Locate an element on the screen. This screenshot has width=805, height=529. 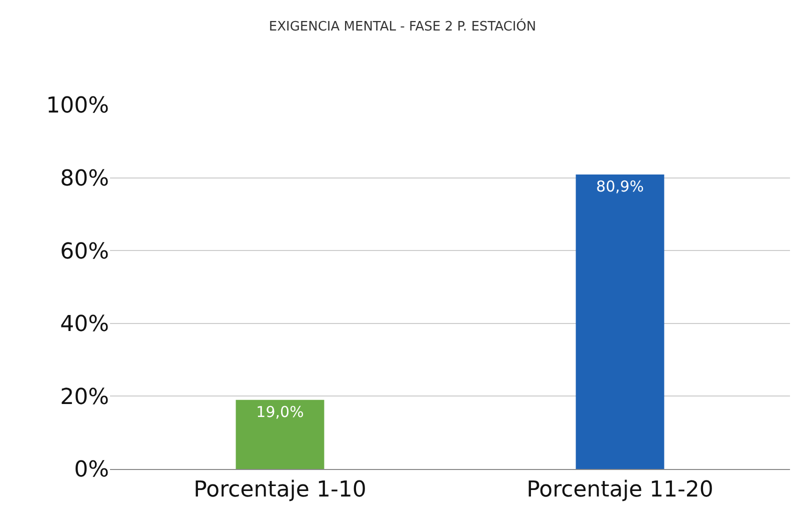
data-label: 19,0% is located at coordinates (280, 411).